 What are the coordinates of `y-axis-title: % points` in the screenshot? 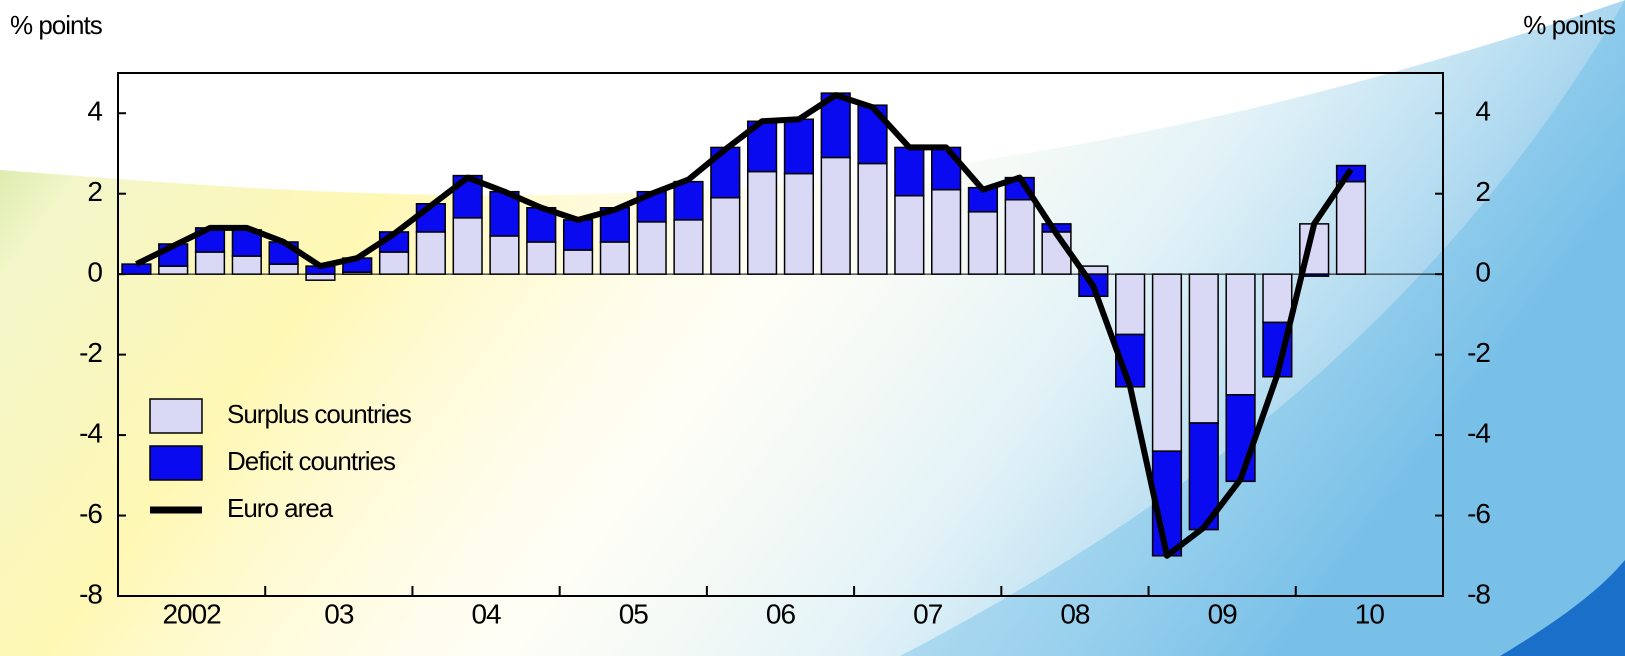 It's located at (56, 25).